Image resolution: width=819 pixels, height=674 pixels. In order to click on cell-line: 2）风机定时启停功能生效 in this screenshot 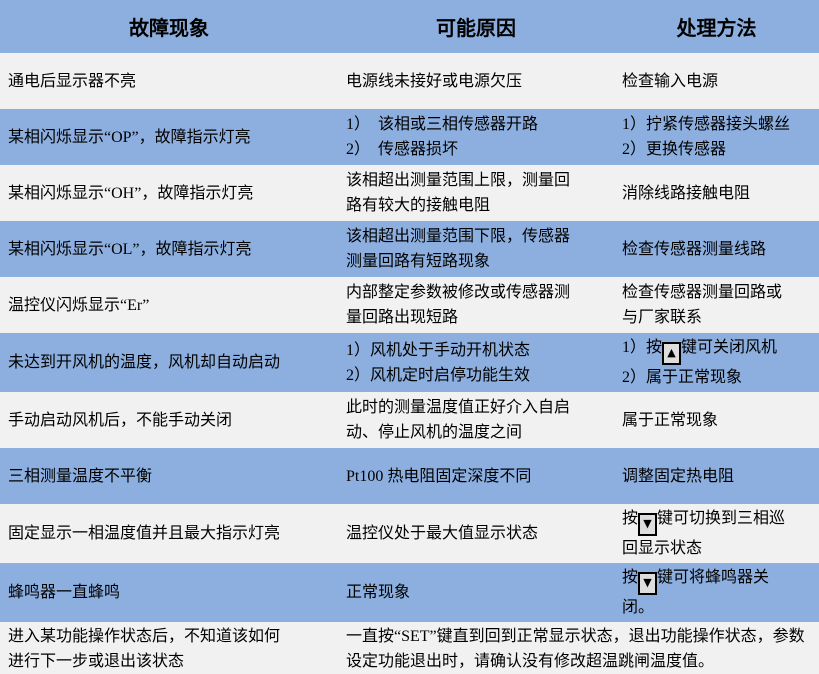, I will do `click(438, 375)`.